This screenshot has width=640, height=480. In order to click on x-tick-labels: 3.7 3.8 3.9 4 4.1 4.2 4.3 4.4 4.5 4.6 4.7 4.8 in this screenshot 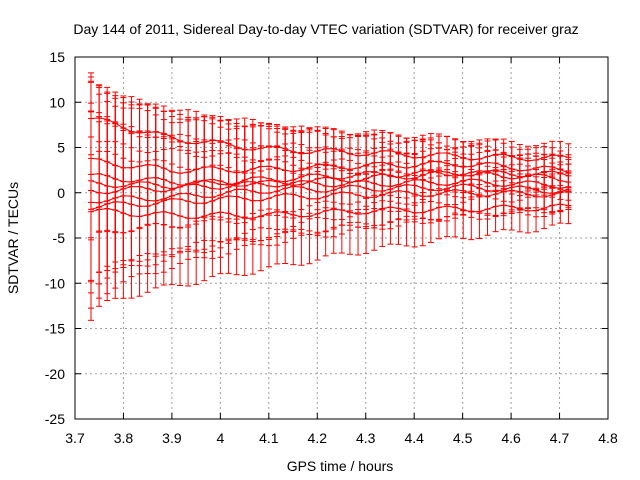, I will do `click(341, 438)`.